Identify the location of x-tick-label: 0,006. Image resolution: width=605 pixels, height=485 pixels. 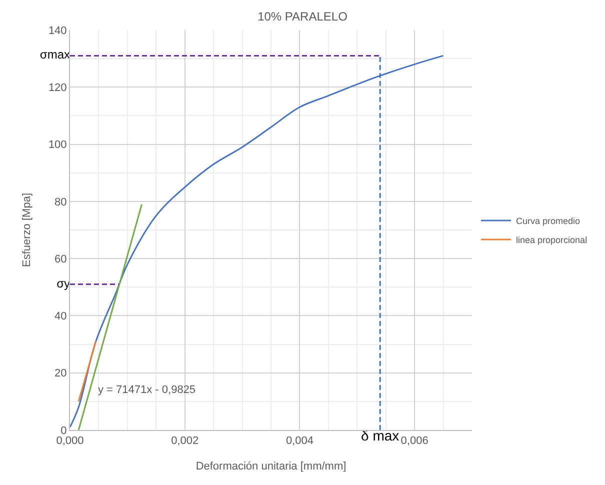
(414, 441).